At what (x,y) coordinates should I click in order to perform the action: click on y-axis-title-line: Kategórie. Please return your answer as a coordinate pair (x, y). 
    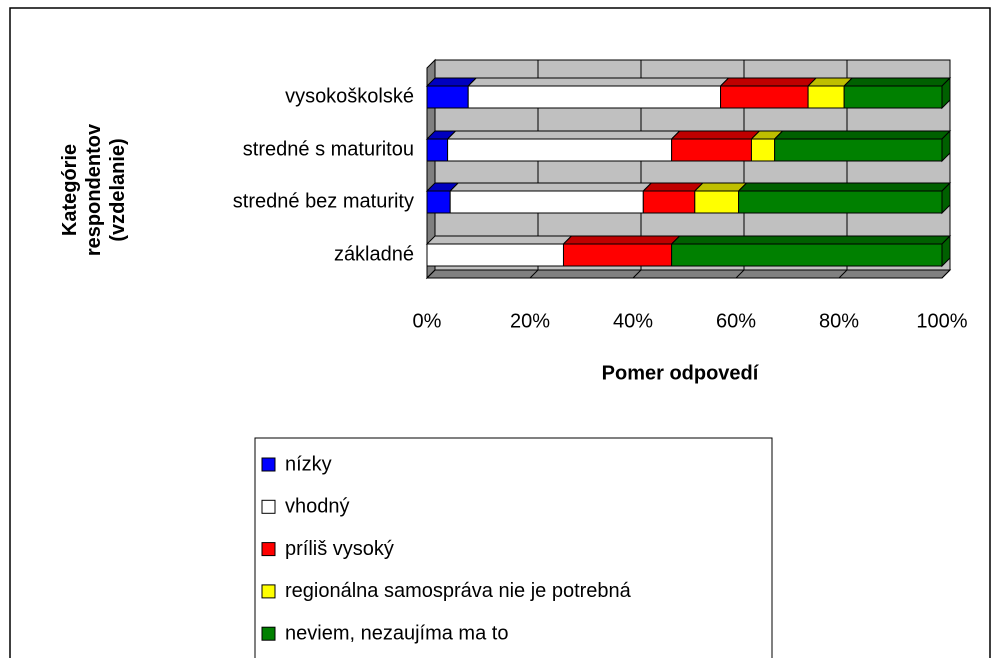
    Looking at the image, I should click on (70, 190).